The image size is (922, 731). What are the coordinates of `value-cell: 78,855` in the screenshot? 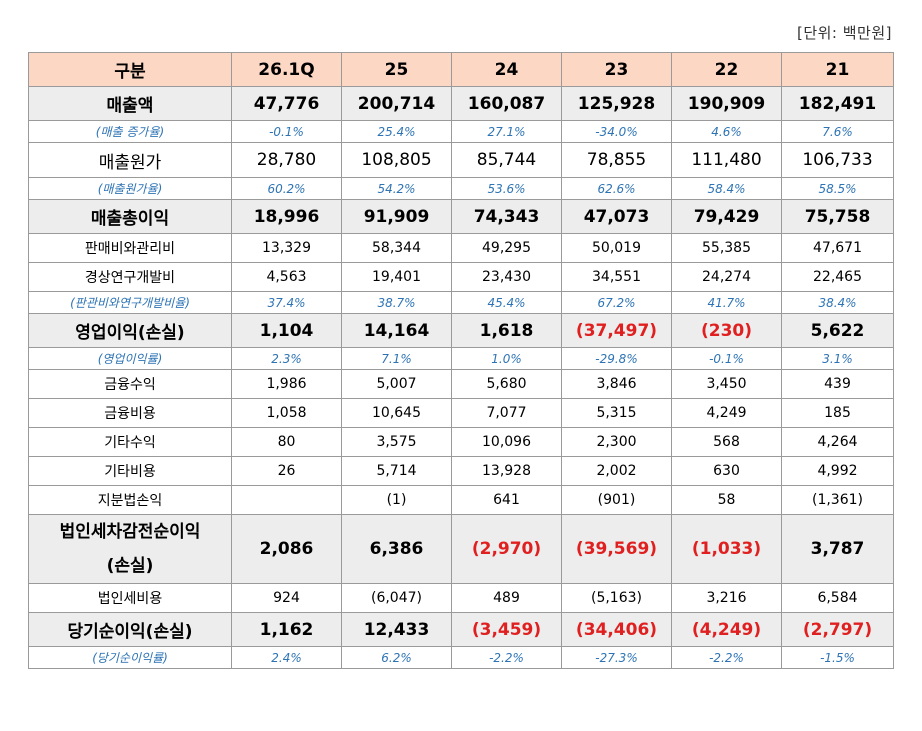 It's located at (616, 160).